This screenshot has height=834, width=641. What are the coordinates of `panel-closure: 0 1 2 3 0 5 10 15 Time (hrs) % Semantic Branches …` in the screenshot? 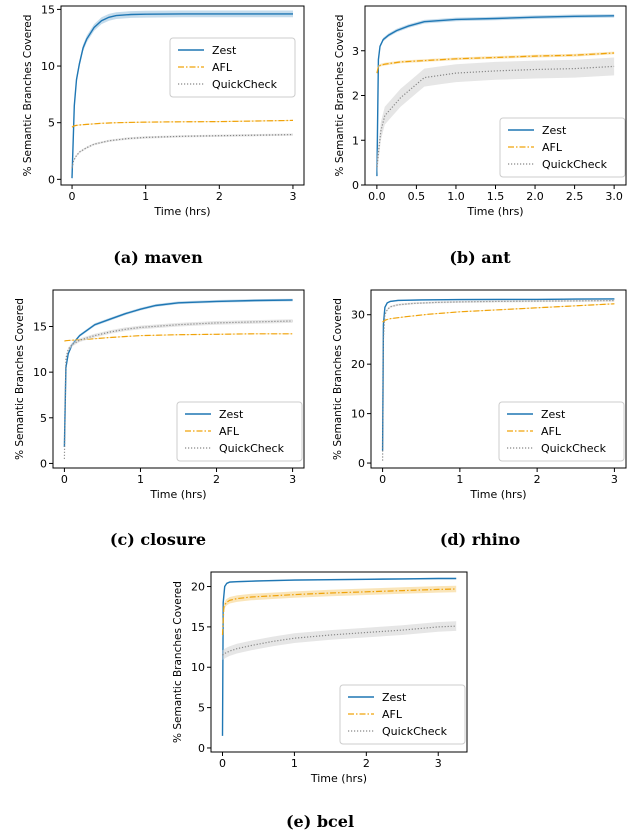 It's located at (159, 395).